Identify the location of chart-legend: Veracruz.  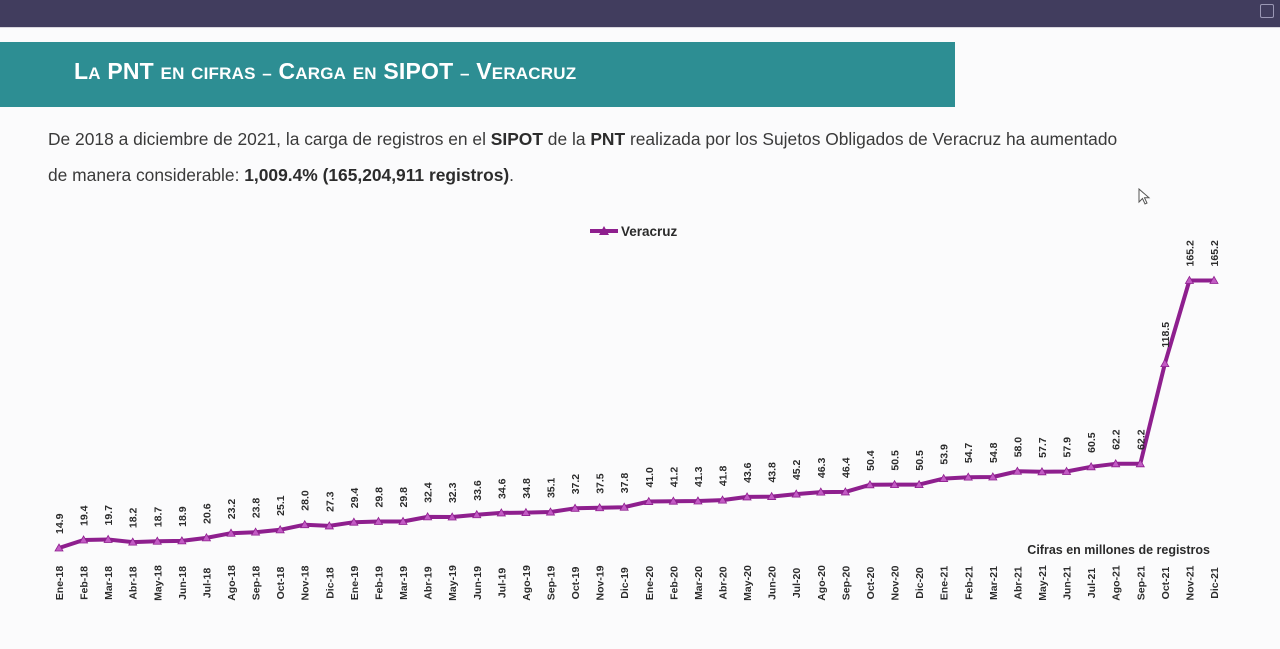
(634, 231).